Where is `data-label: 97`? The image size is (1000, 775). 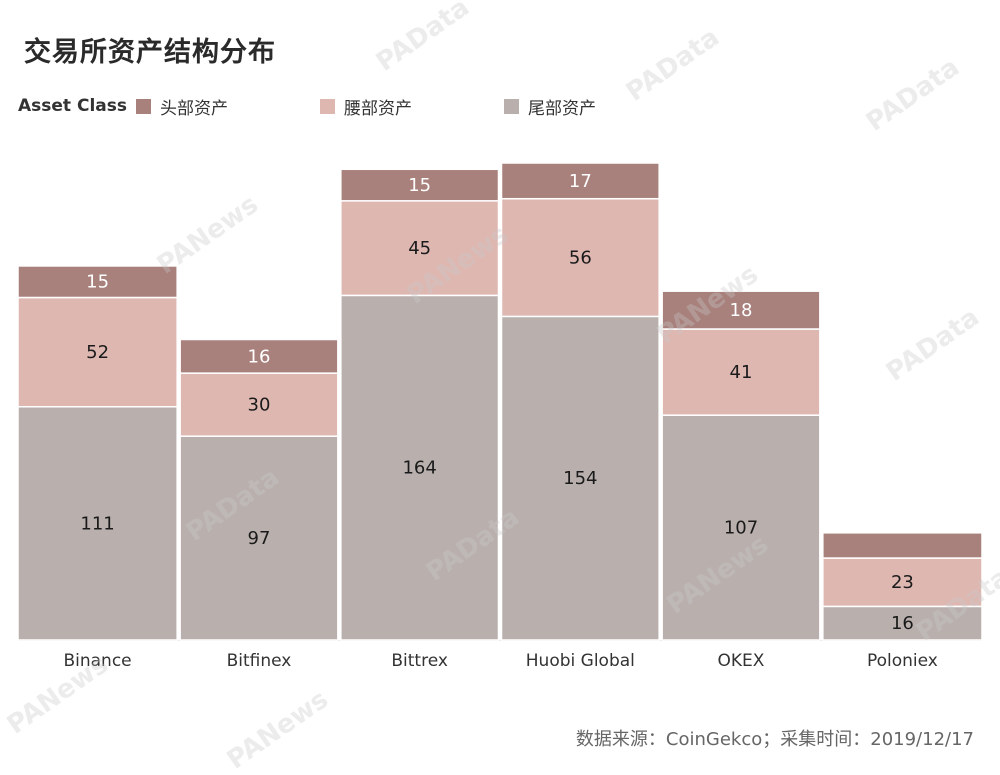
data-label: 97 is located at coordinates (259, 538).